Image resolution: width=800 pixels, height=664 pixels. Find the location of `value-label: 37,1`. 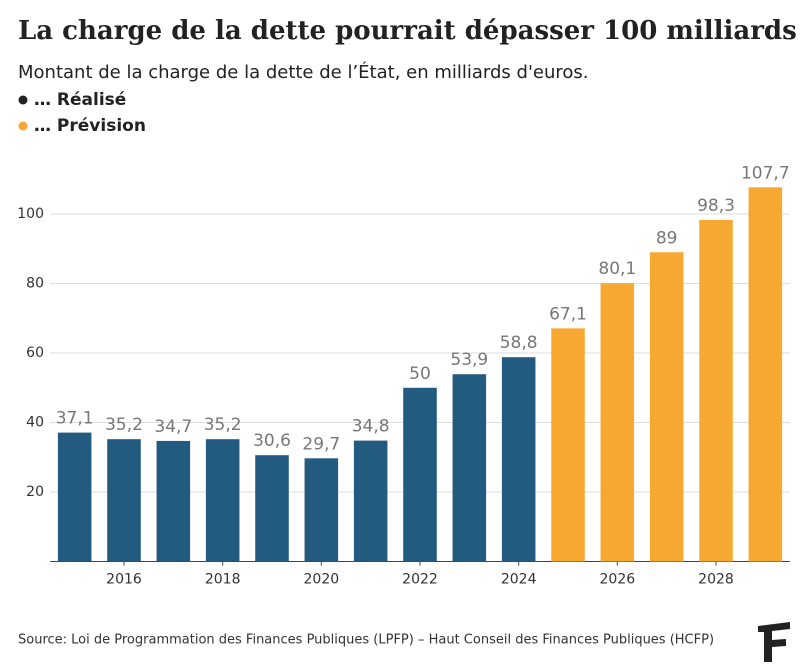

value-label: 37,1 is located at coordinates (75, 419).